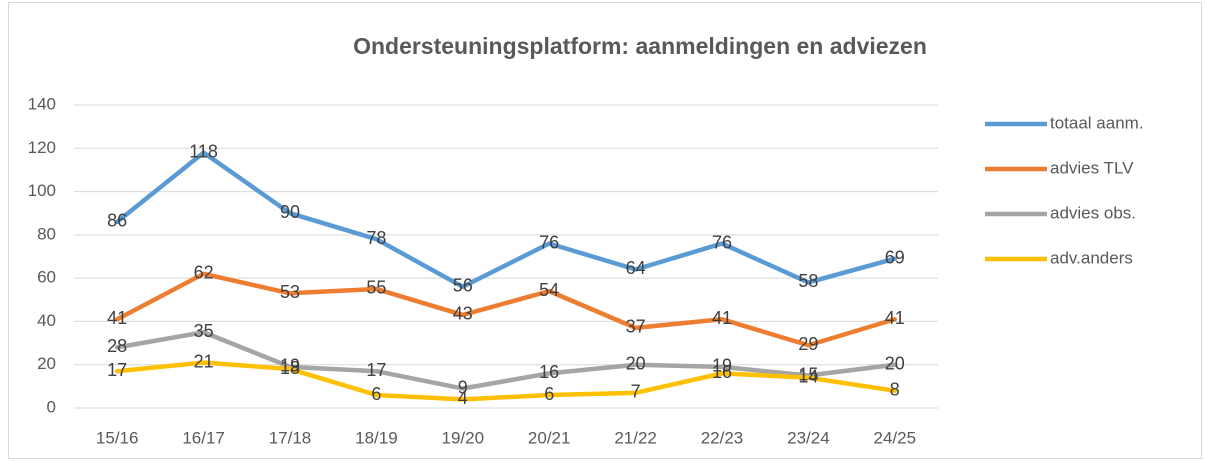 The height and width of the screenshot is (462, 1205). What do you see at coordinates (204, 361) in the screenshot?
I see `data-label: 21` at bounding box center [204, 361].